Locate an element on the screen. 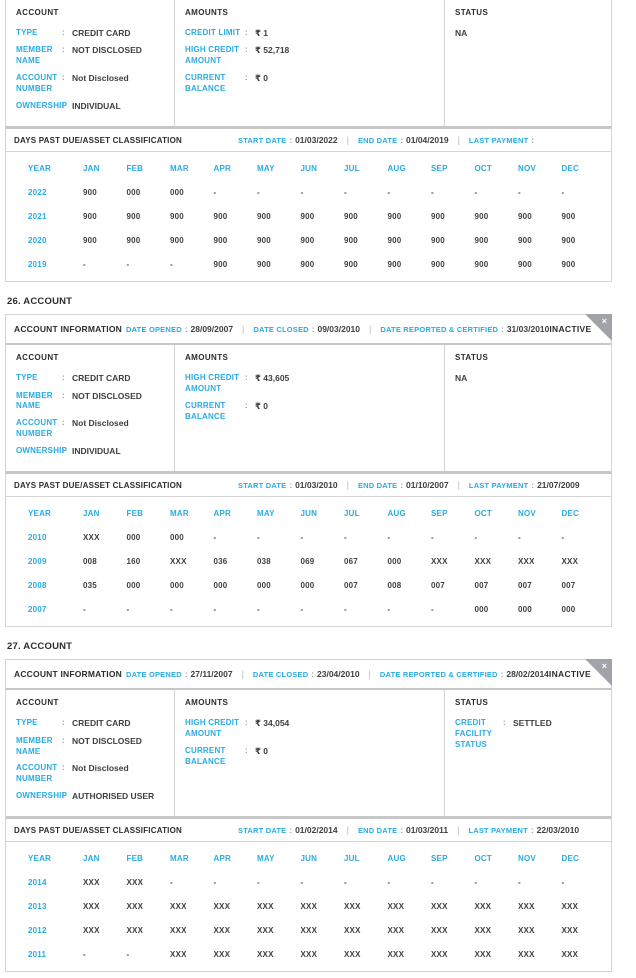  last-payment-label: LAST PAYMENT is located at coordinates (498, 141).